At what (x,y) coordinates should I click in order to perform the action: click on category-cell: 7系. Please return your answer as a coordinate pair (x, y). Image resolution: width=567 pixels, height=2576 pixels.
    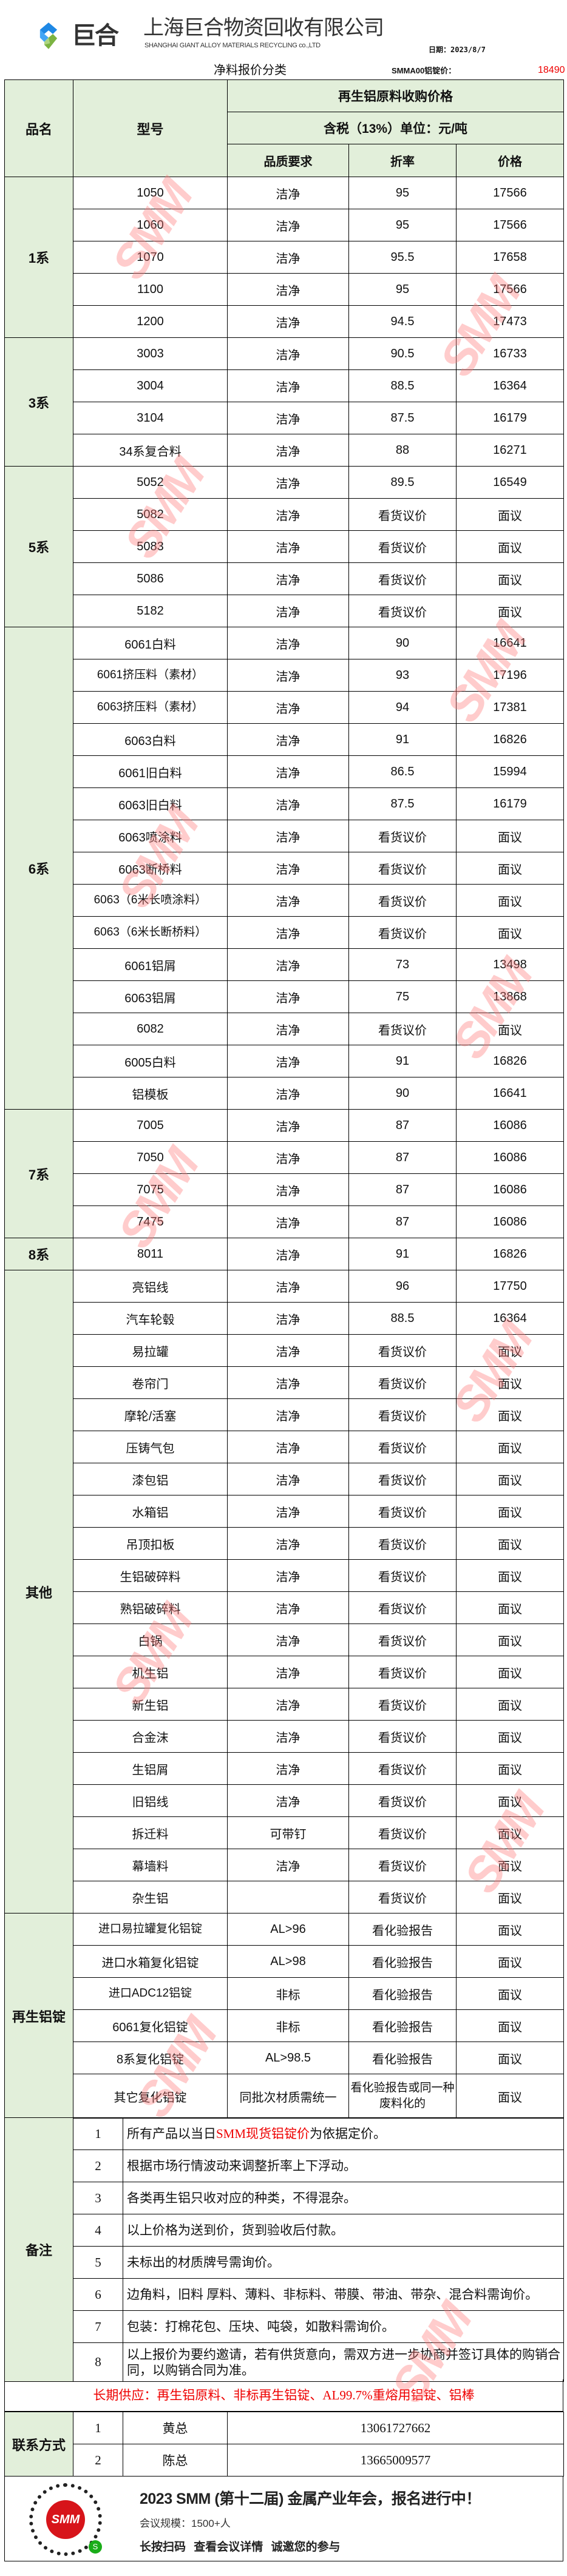
    Looking at the image, I should click on (38, 1173).